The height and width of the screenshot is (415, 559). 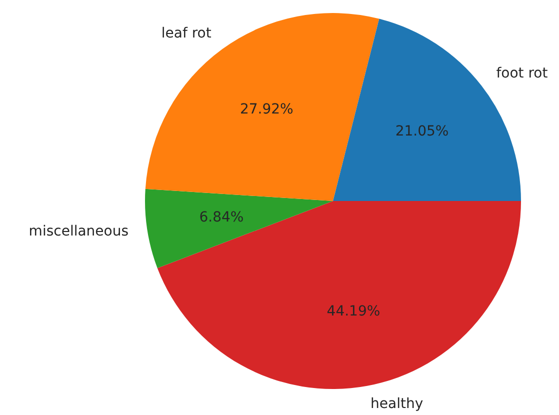 I want to click on slice-label: miscellaneous, so click(x=78, y=232).